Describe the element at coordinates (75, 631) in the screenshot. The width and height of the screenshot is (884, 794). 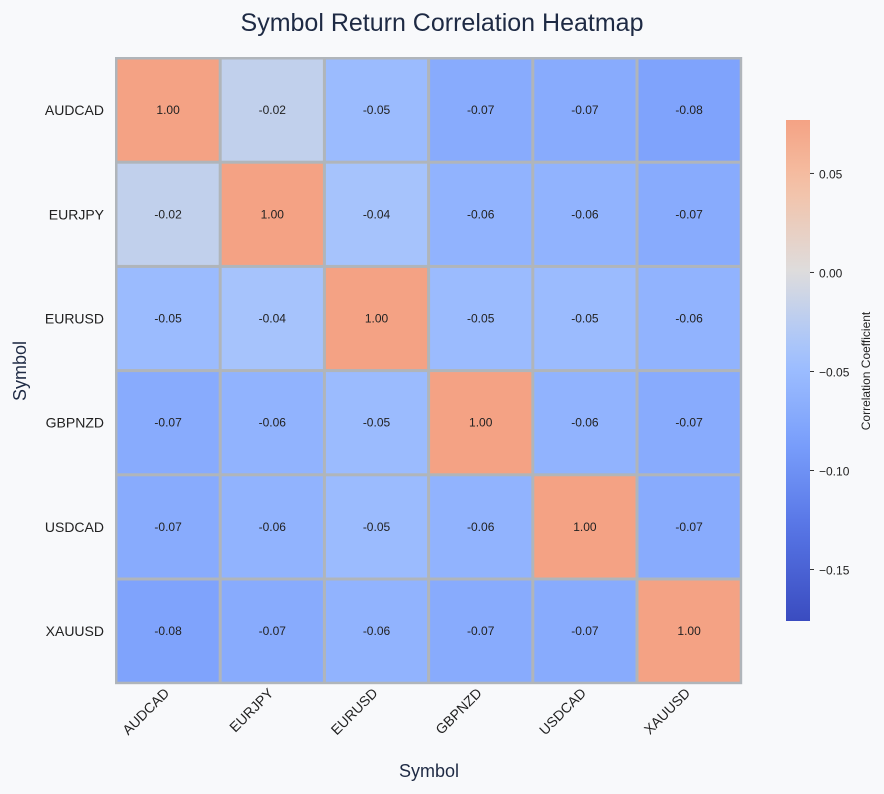
I see `y-tick-label: XAUUSD` at that location.